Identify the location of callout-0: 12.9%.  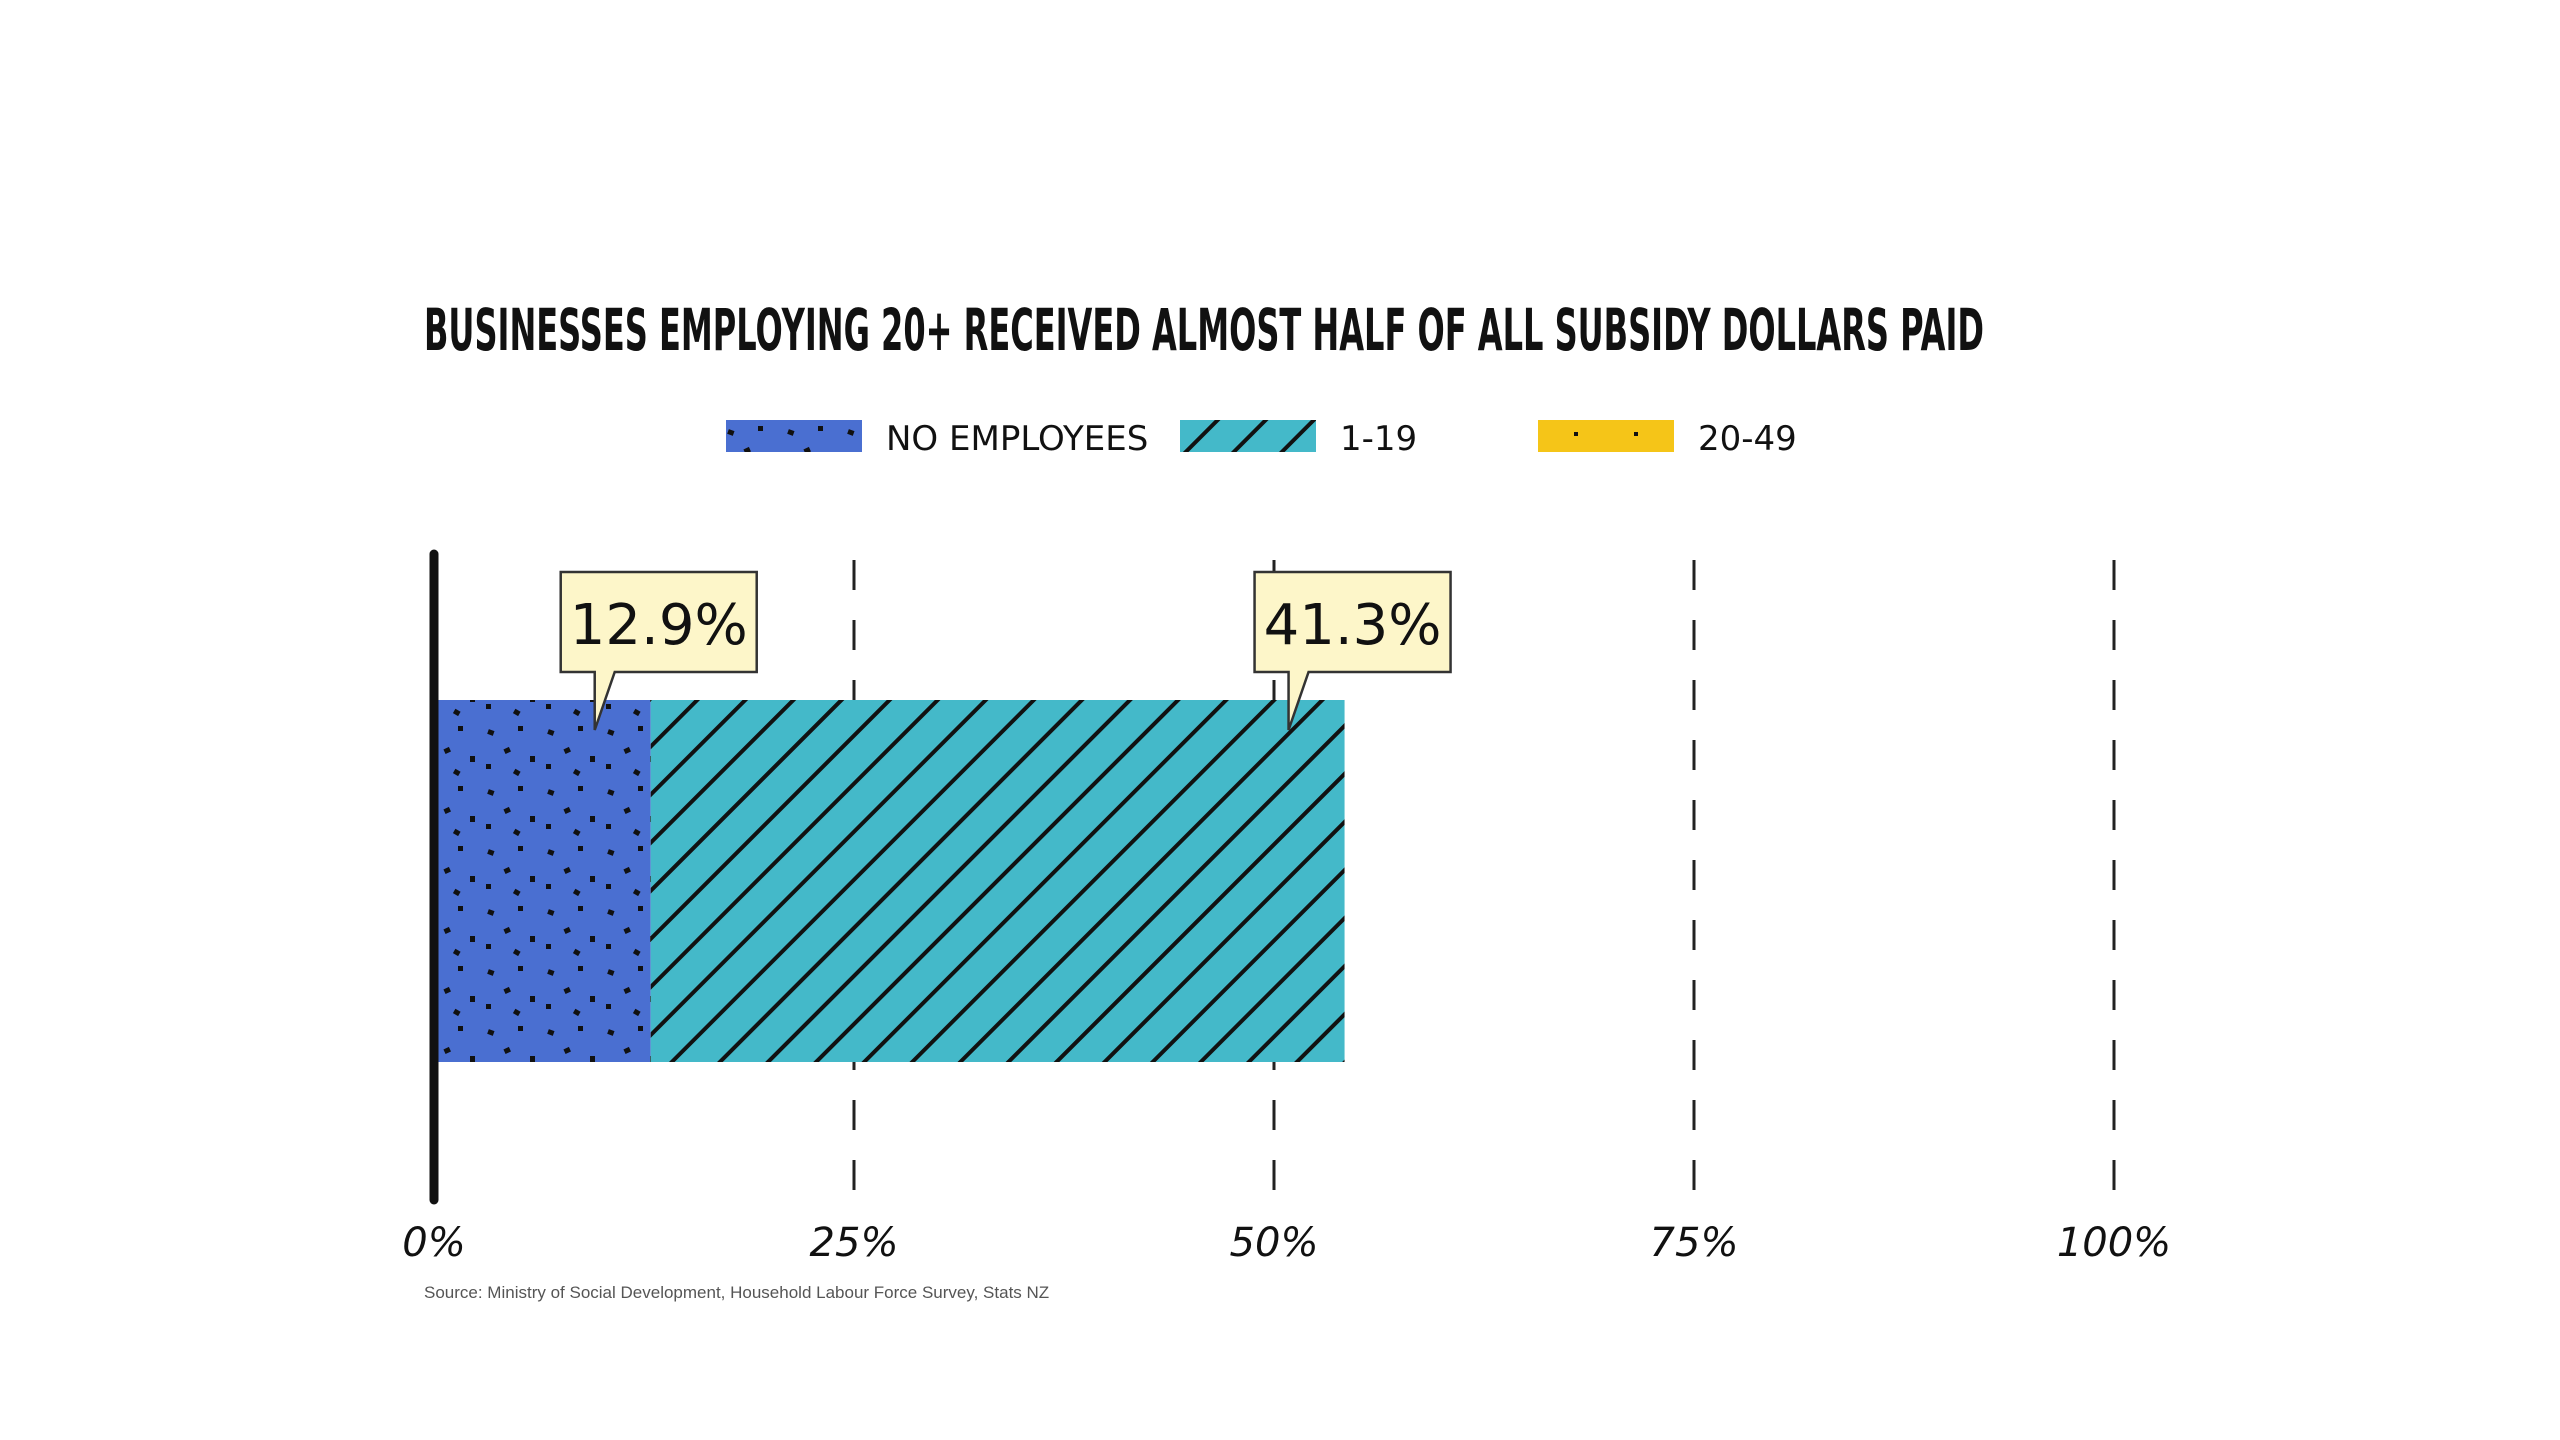
(658, 650).